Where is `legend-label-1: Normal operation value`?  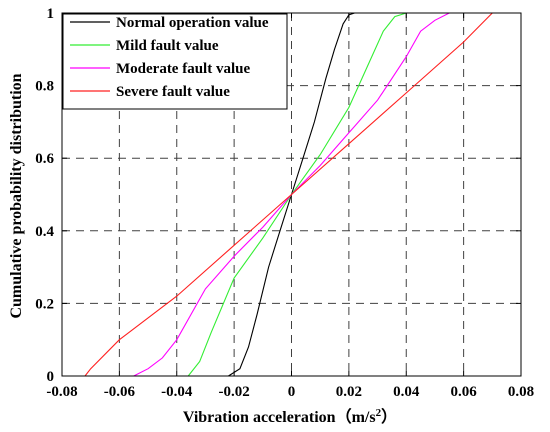 legend-label-1: Normal operation value is located at coordinates (192, 23).